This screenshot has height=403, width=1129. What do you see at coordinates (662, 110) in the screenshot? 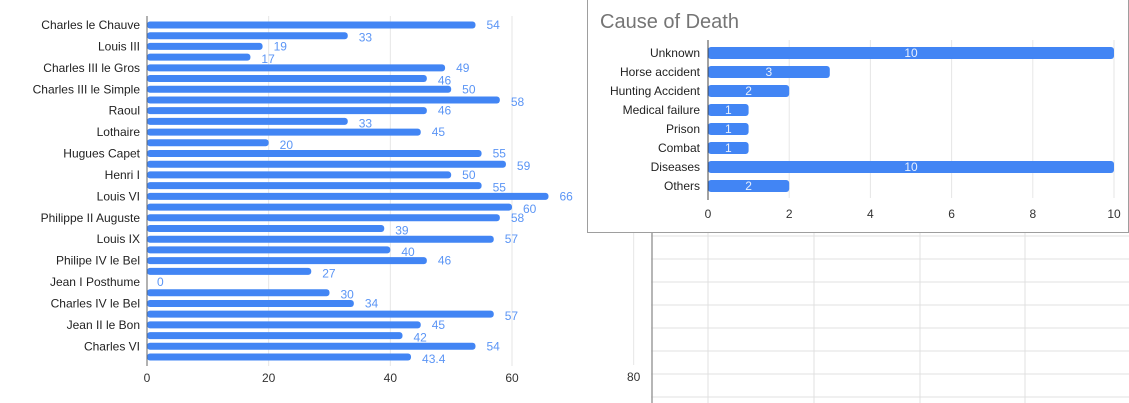
I see `category-label: Medical failure` at bounding box center [662, 110].